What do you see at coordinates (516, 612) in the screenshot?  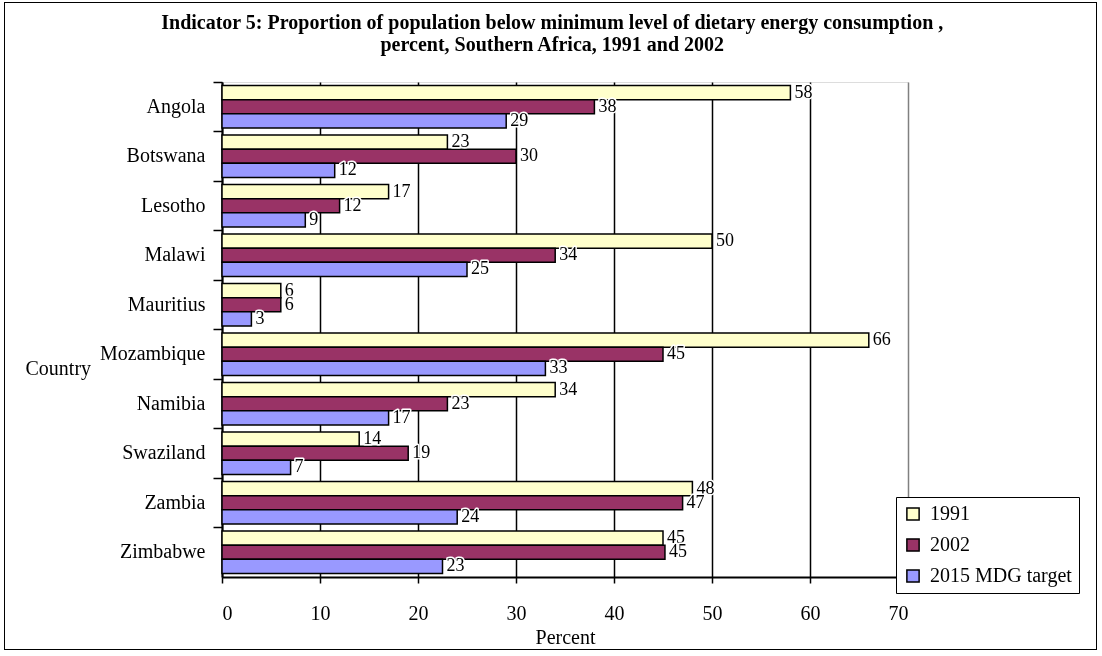 I see `x-tick-label: 30` at bounding box center [516, 612].